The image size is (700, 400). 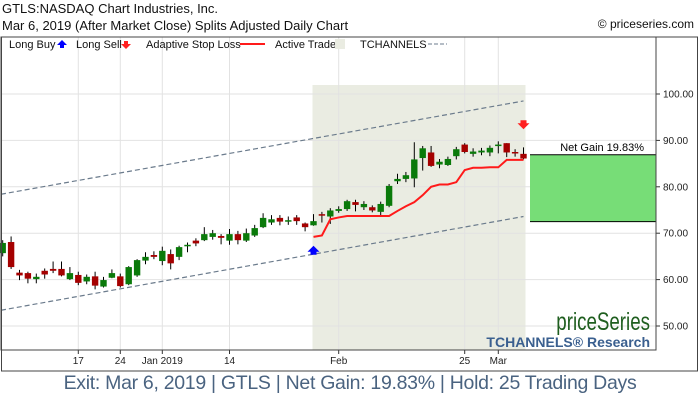 I want to click on y-tick-label: 80.00, so click(x=675, y=187).